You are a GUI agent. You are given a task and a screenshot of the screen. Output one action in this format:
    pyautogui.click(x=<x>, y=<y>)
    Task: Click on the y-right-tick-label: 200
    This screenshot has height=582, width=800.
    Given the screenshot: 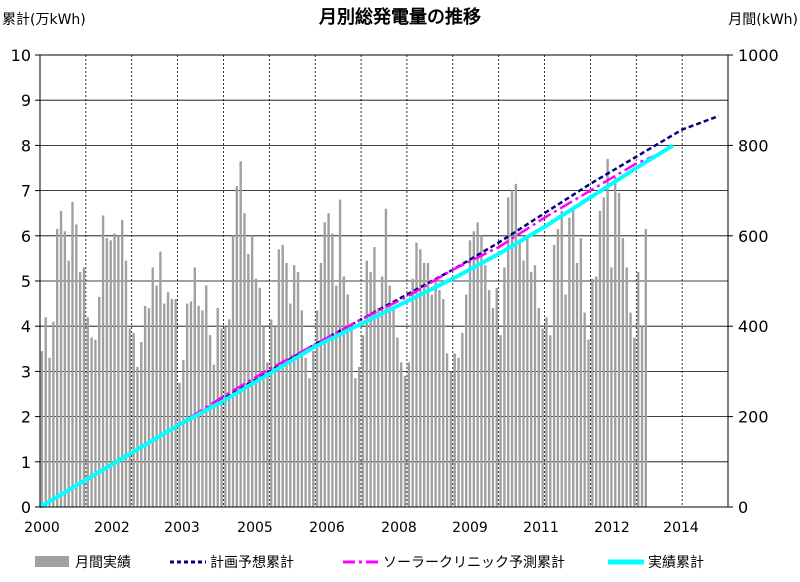 What is the action you would take?
    pyautogui.click(x=753, y=417)
    